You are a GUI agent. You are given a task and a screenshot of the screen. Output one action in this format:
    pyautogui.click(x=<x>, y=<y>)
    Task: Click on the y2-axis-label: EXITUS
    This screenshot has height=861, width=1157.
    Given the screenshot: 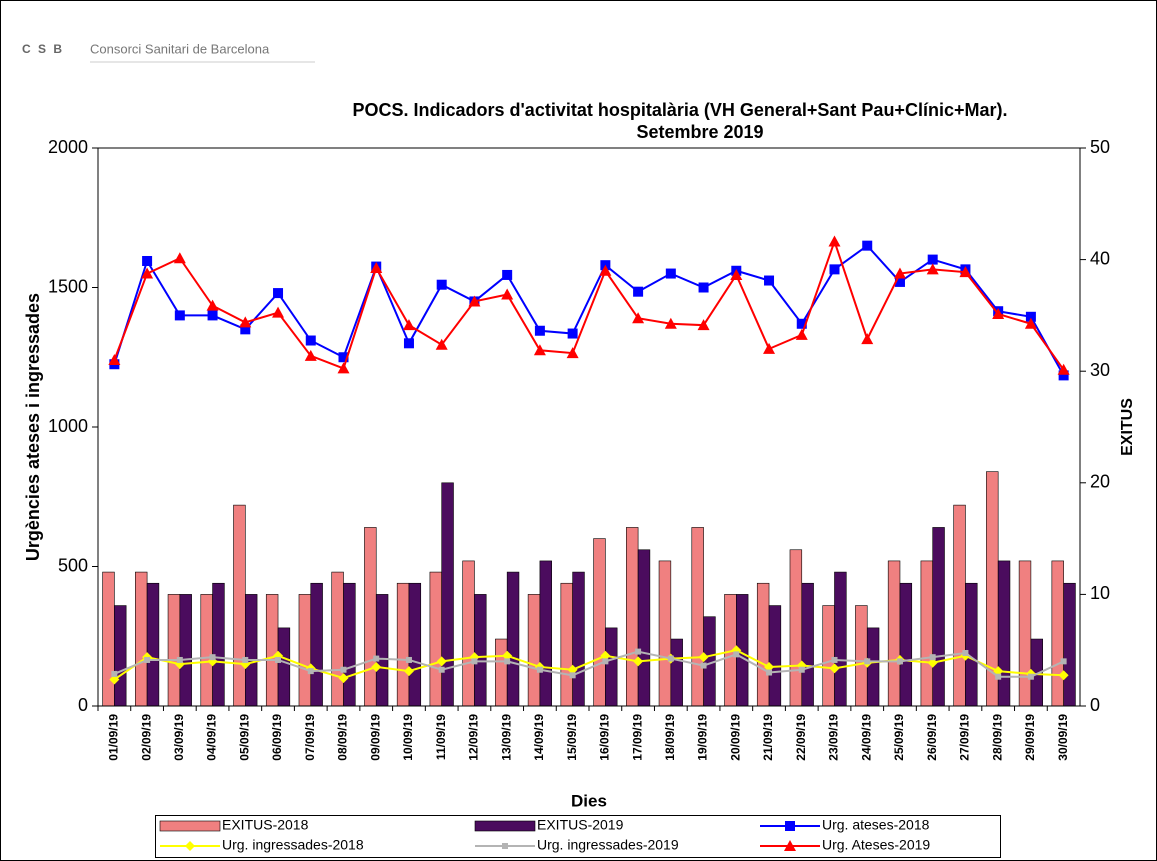 What is the action you would take?
    pyautogui.click(x=1127, y=427)
    